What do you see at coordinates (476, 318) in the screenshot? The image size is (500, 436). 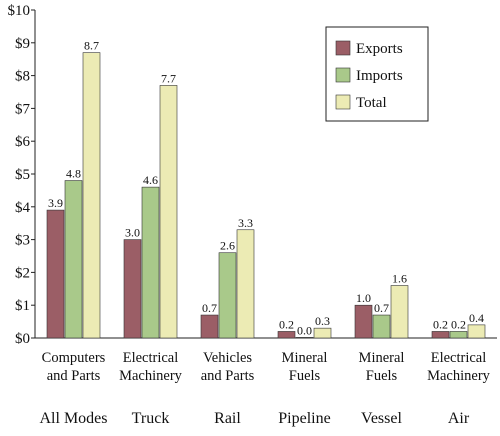 I see `data-label: 0.4` at bounding box center [476, 318].